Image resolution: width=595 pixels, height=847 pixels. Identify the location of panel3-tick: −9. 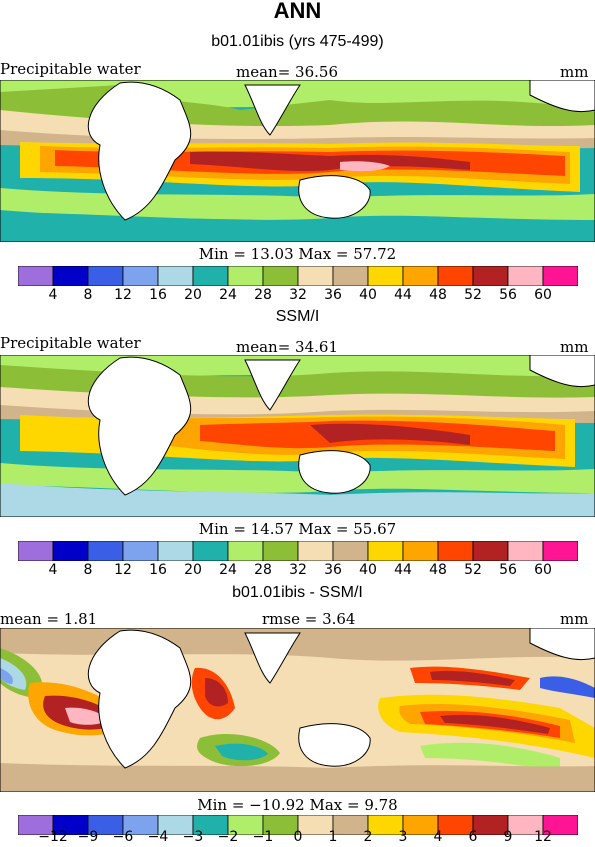
(88, 837).